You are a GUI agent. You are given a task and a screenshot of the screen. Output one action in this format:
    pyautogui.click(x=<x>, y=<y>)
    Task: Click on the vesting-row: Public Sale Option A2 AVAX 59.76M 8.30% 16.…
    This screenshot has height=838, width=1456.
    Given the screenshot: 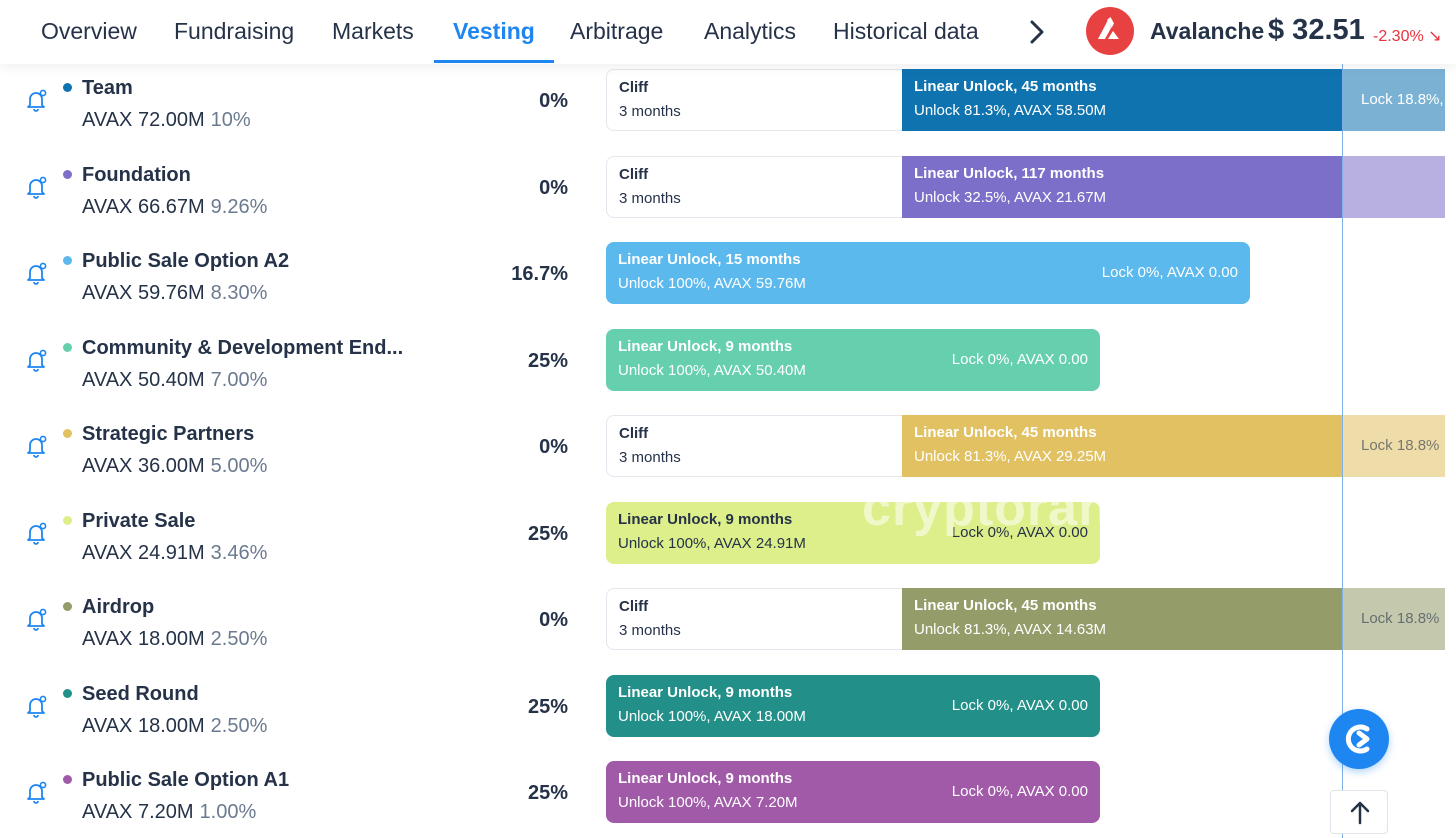 What is the action you would take?
    pyautogui.click(x=728, y=284)
    